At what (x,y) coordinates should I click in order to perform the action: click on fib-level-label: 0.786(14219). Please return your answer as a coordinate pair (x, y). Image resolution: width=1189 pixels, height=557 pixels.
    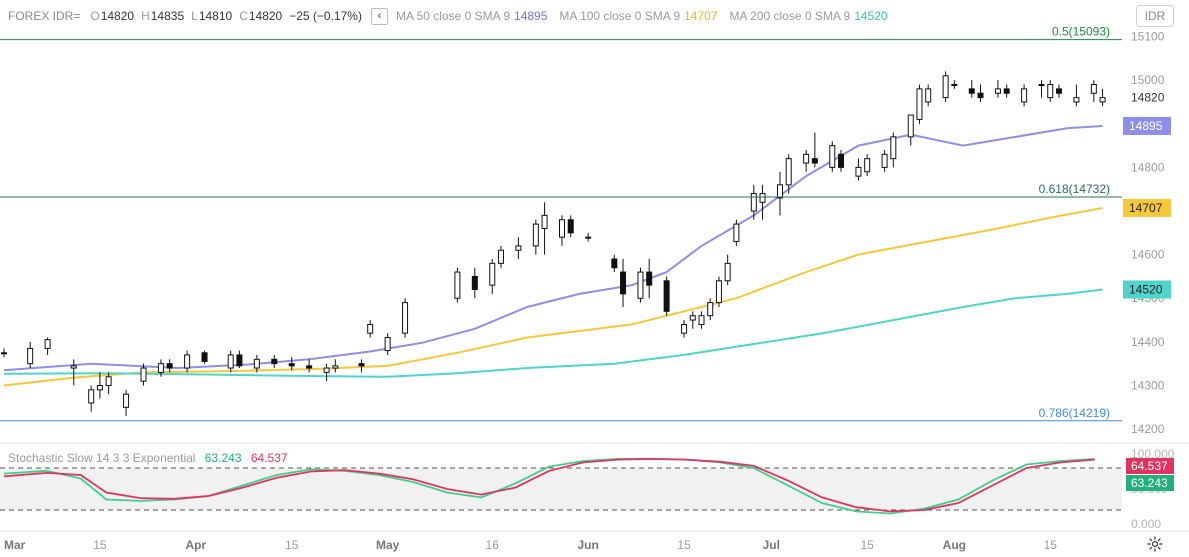
    Looking at the image, I should click on (1074, 413).